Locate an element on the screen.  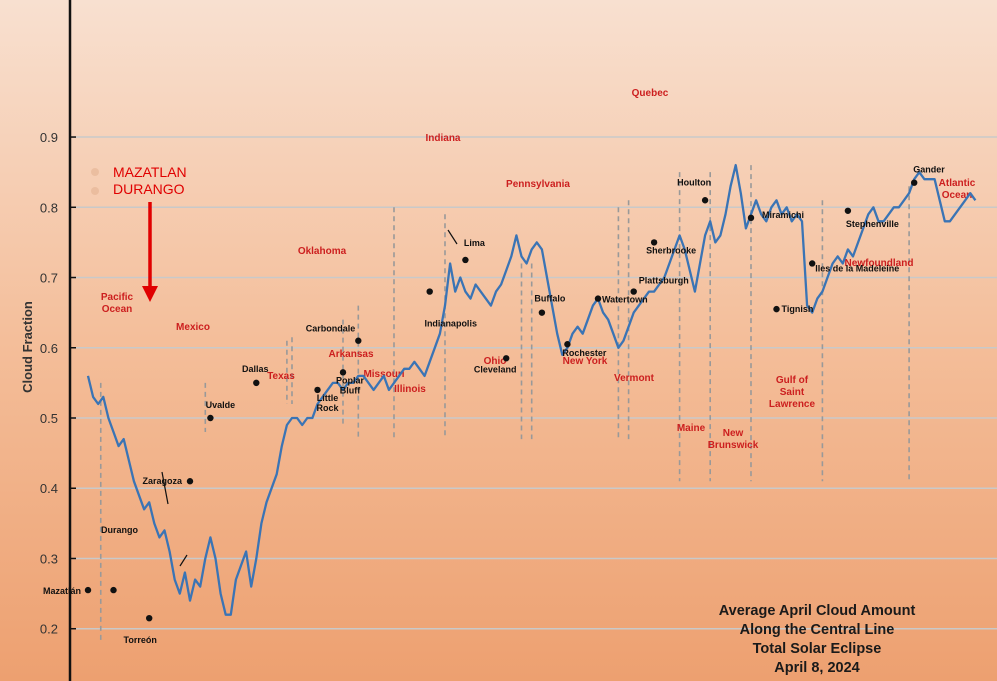
region-label: Indiana is located at coordinates (442, 138).